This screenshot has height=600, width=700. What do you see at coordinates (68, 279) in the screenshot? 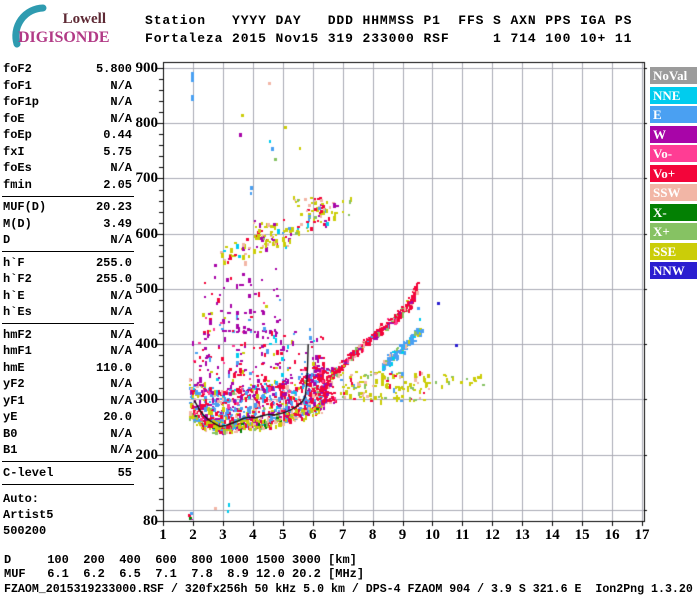
I see `characteristic-row-hf2: h`F2 255.0` at bounding box center [68, 279].